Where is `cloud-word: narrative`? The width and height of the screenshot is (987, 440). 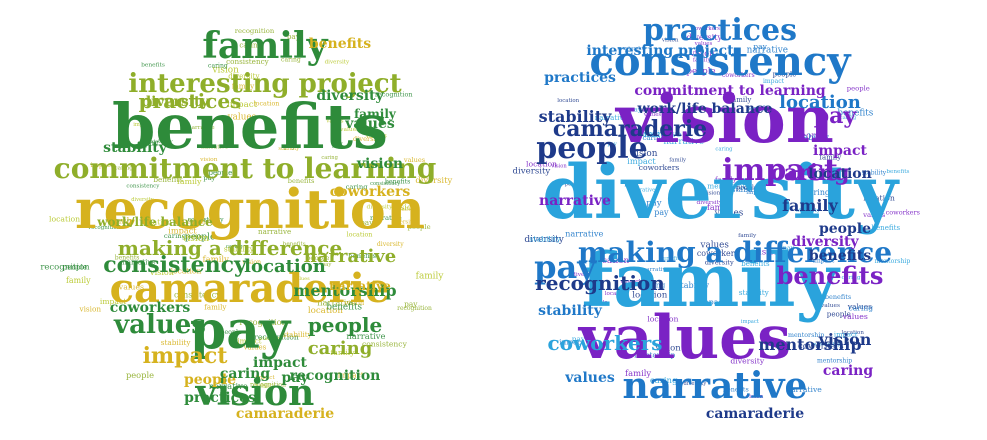 cloud-word: narrative is located at coordinates (575, 201).